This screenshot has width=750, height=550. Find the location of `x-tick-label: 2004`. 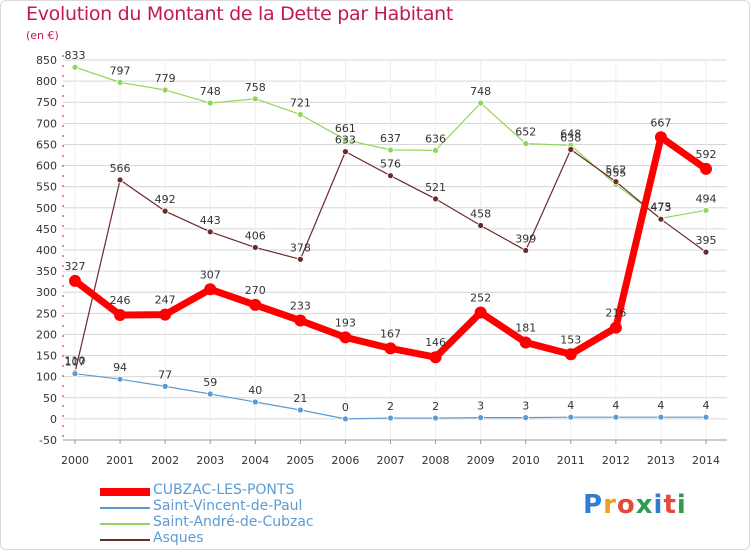

x-tick-label: 2004 is located at coordinates (255, 460).